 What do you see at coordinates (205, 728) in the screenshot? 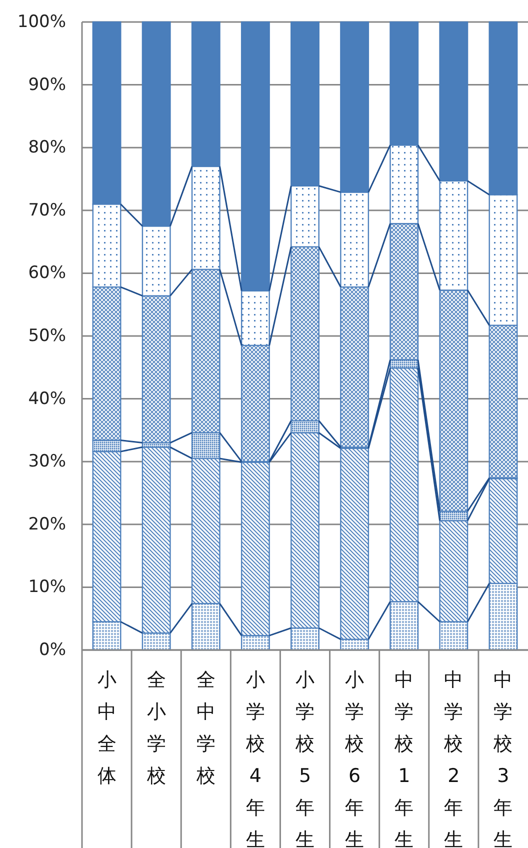
I see `x-tick-label: 全中学校` at bounding box center [205, 728].